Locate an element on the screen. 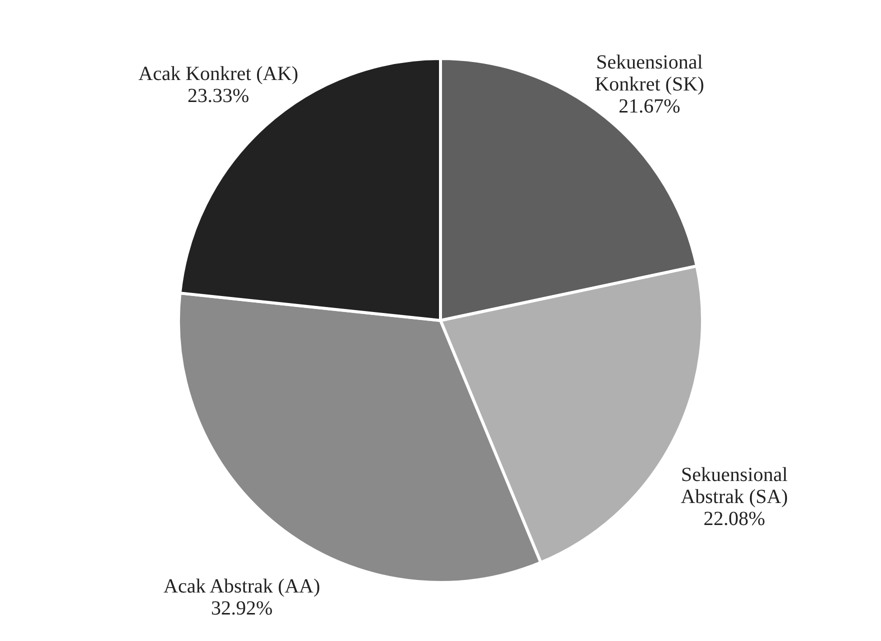  data-label: 21.67% is located at coordinates (649, 107).